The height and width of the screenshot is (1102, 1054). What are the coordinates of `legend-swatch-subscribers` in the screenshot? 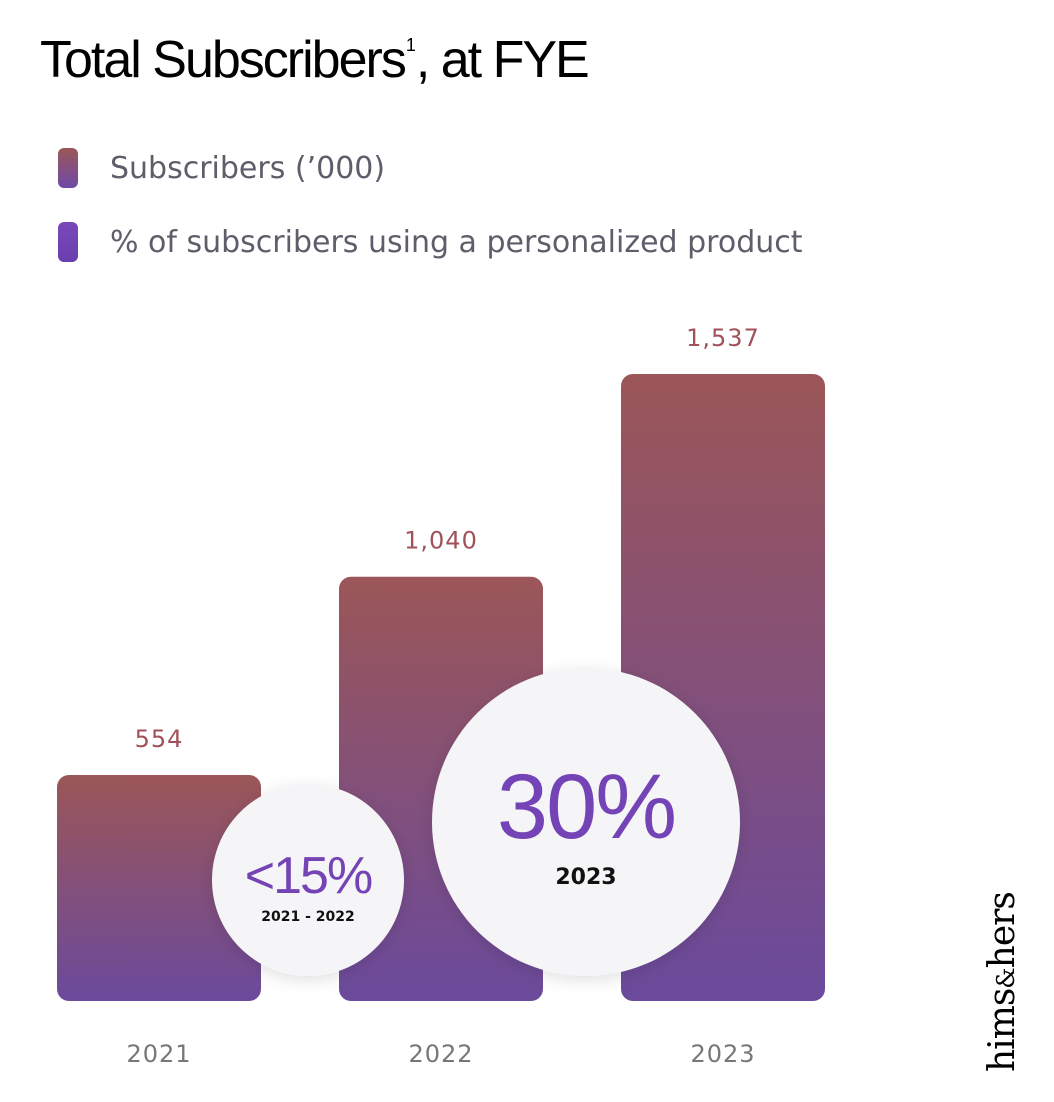 It's located at (68, 168).